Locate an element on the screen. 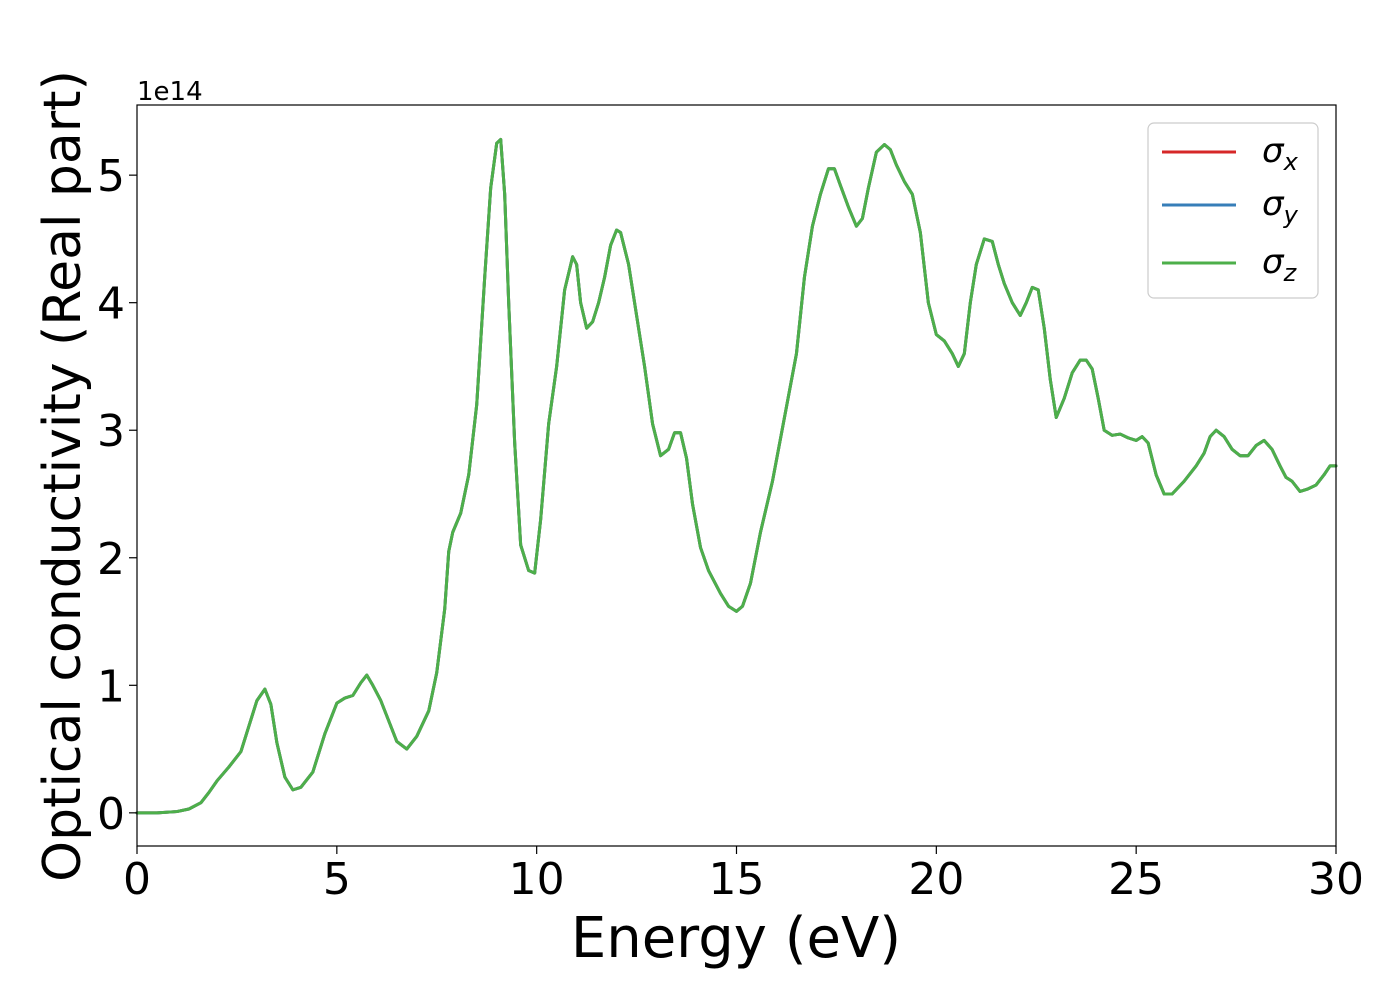 The width and height of the screenshot is (1400, 1000). y-offset-label: 1e14 is located at coordinates (170, 92).